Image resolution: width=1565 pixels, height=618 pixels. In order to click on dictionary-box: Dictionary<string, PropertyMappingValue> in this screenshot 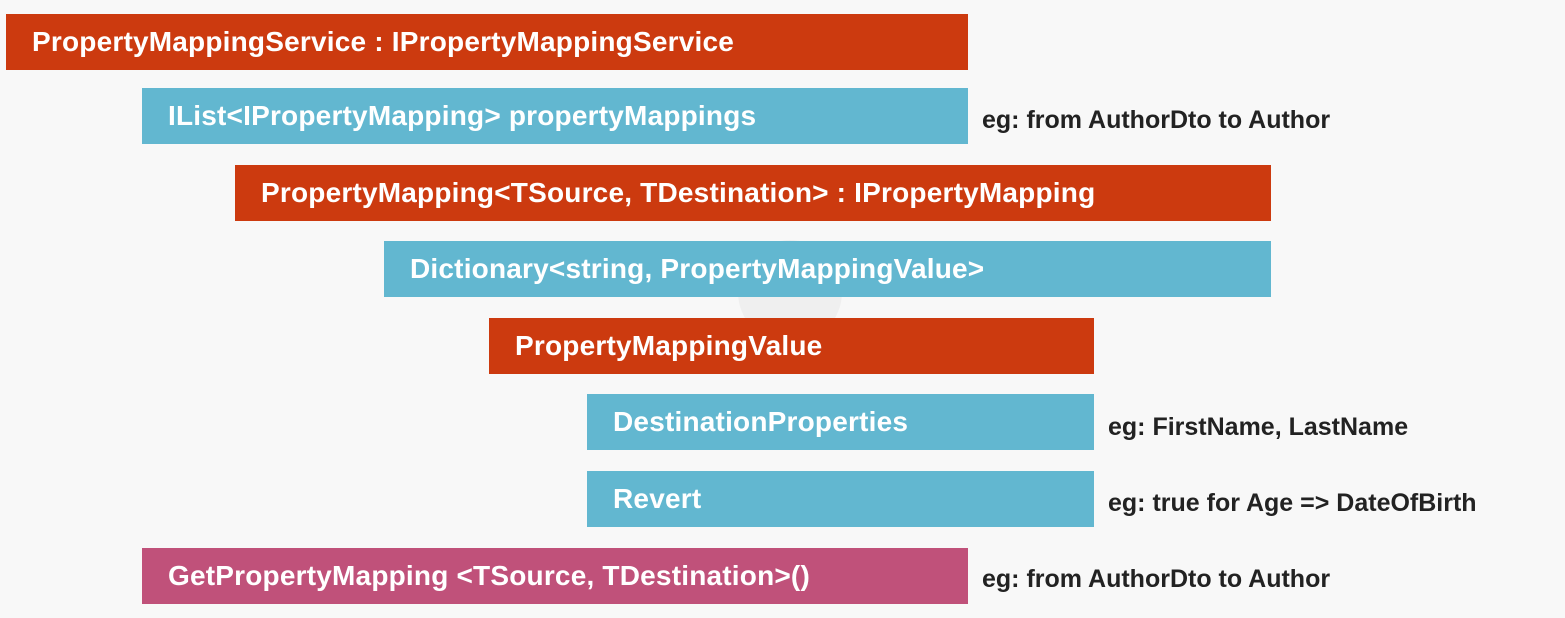, I will do `click(827, 269)`.